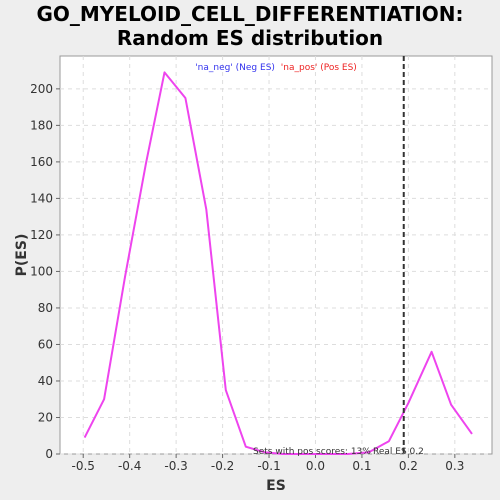 This screenshot has height=500, width=500. Describe the element at coordinates (45, 381) in the screenshot. I see `y-tick-label: 40` at that location.